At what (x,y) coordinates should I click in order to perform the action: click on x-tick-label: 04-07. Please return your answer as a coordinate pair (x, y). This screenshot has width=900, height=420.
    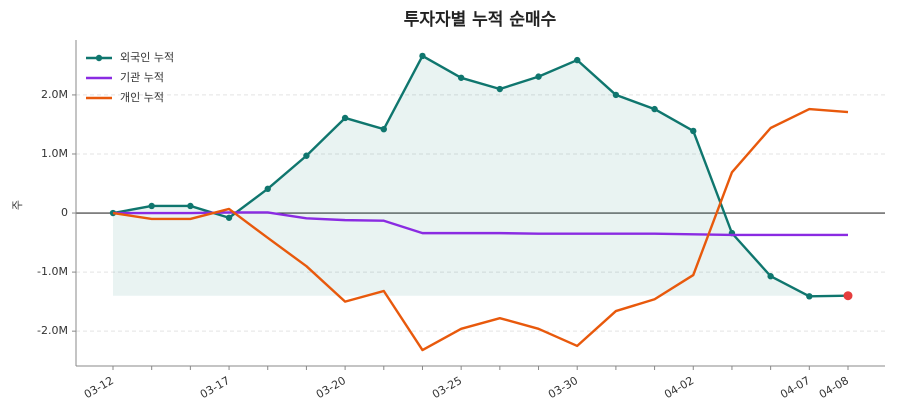
    Looking at the image, I should click on (795, 387).